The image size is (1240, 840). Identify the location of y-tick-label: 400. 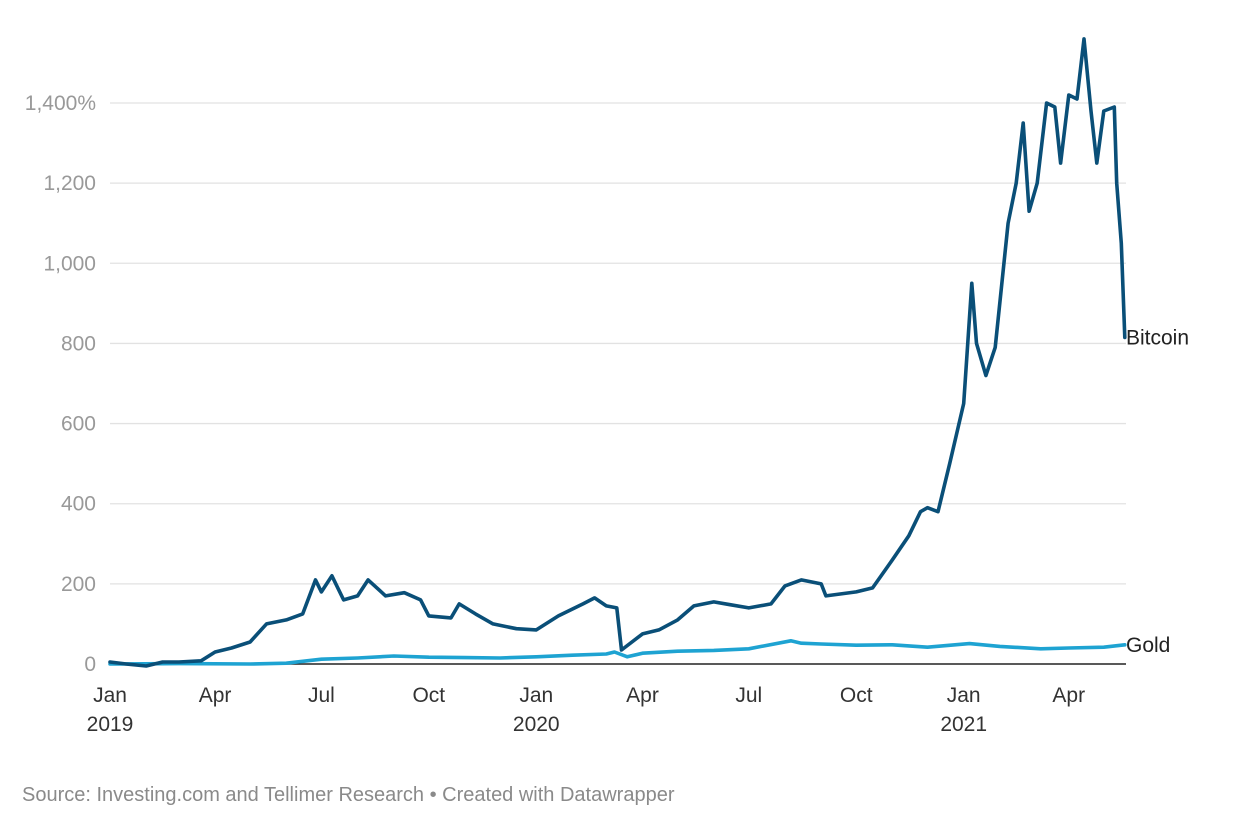
(78, 504).